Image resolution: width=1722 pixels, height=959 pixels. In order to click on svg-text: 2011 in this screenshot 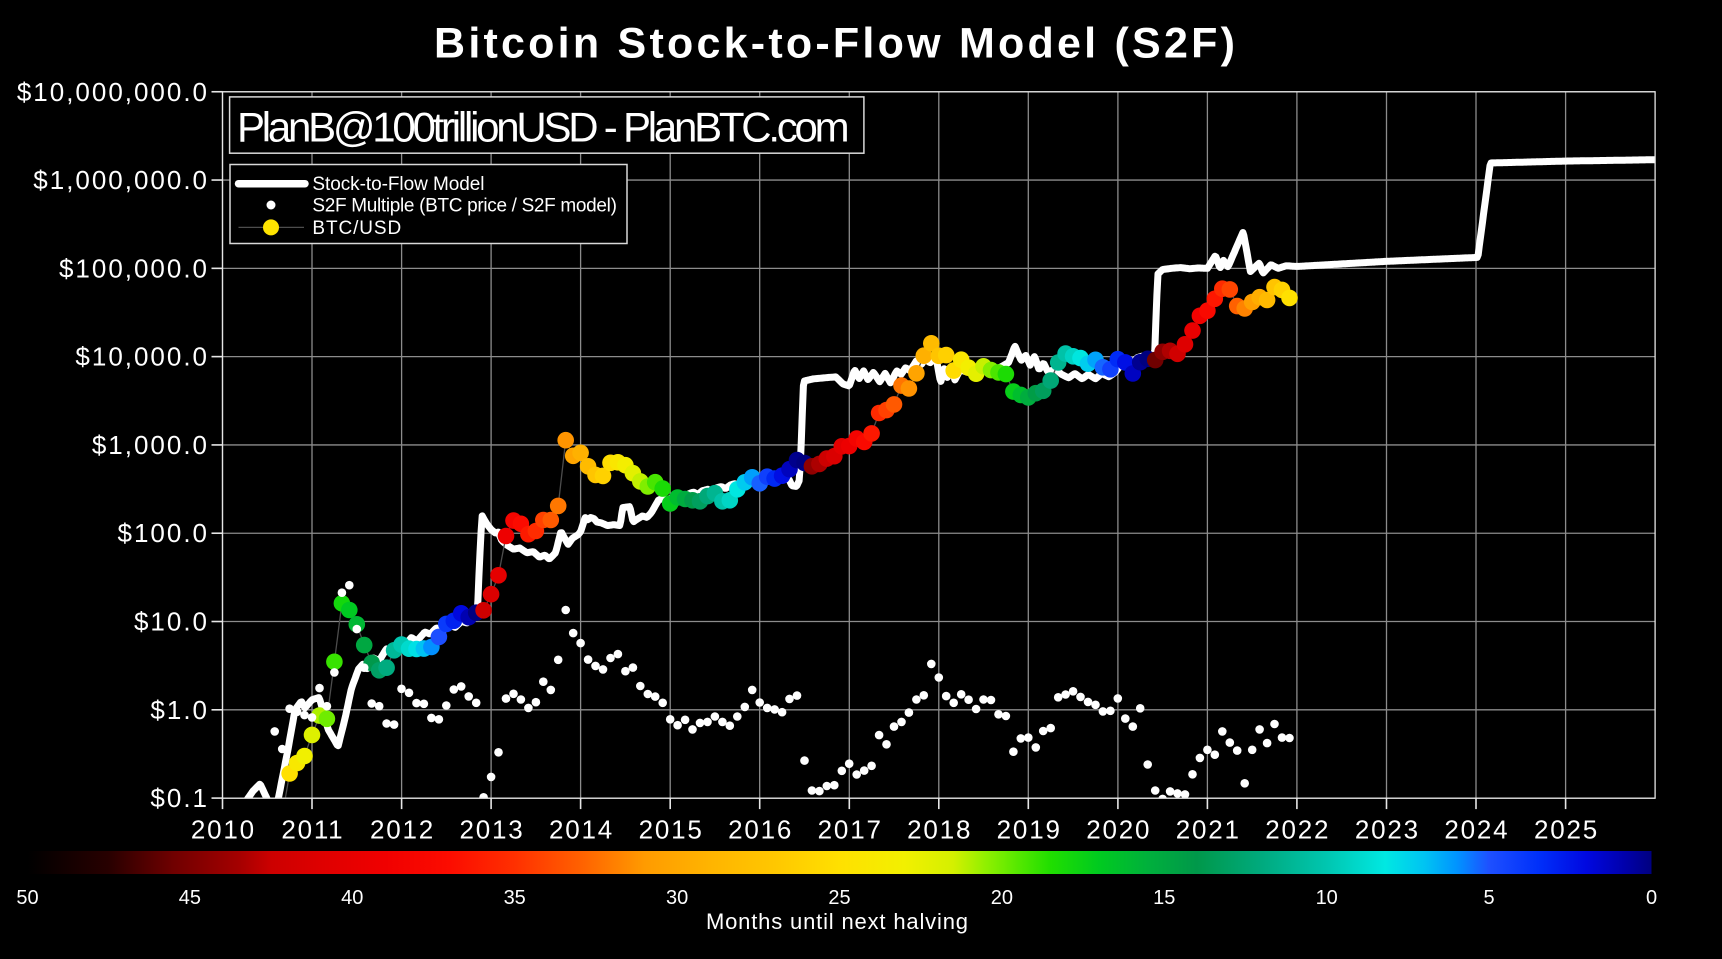, I will do `click(312, 830)`.